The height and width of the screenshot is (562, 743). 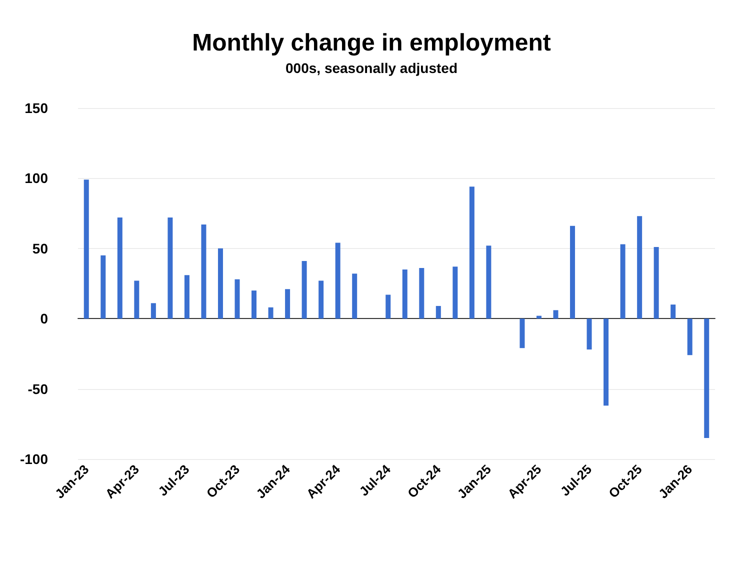 I want to click on y-tick-label: 150, so click(x=36, y=108).